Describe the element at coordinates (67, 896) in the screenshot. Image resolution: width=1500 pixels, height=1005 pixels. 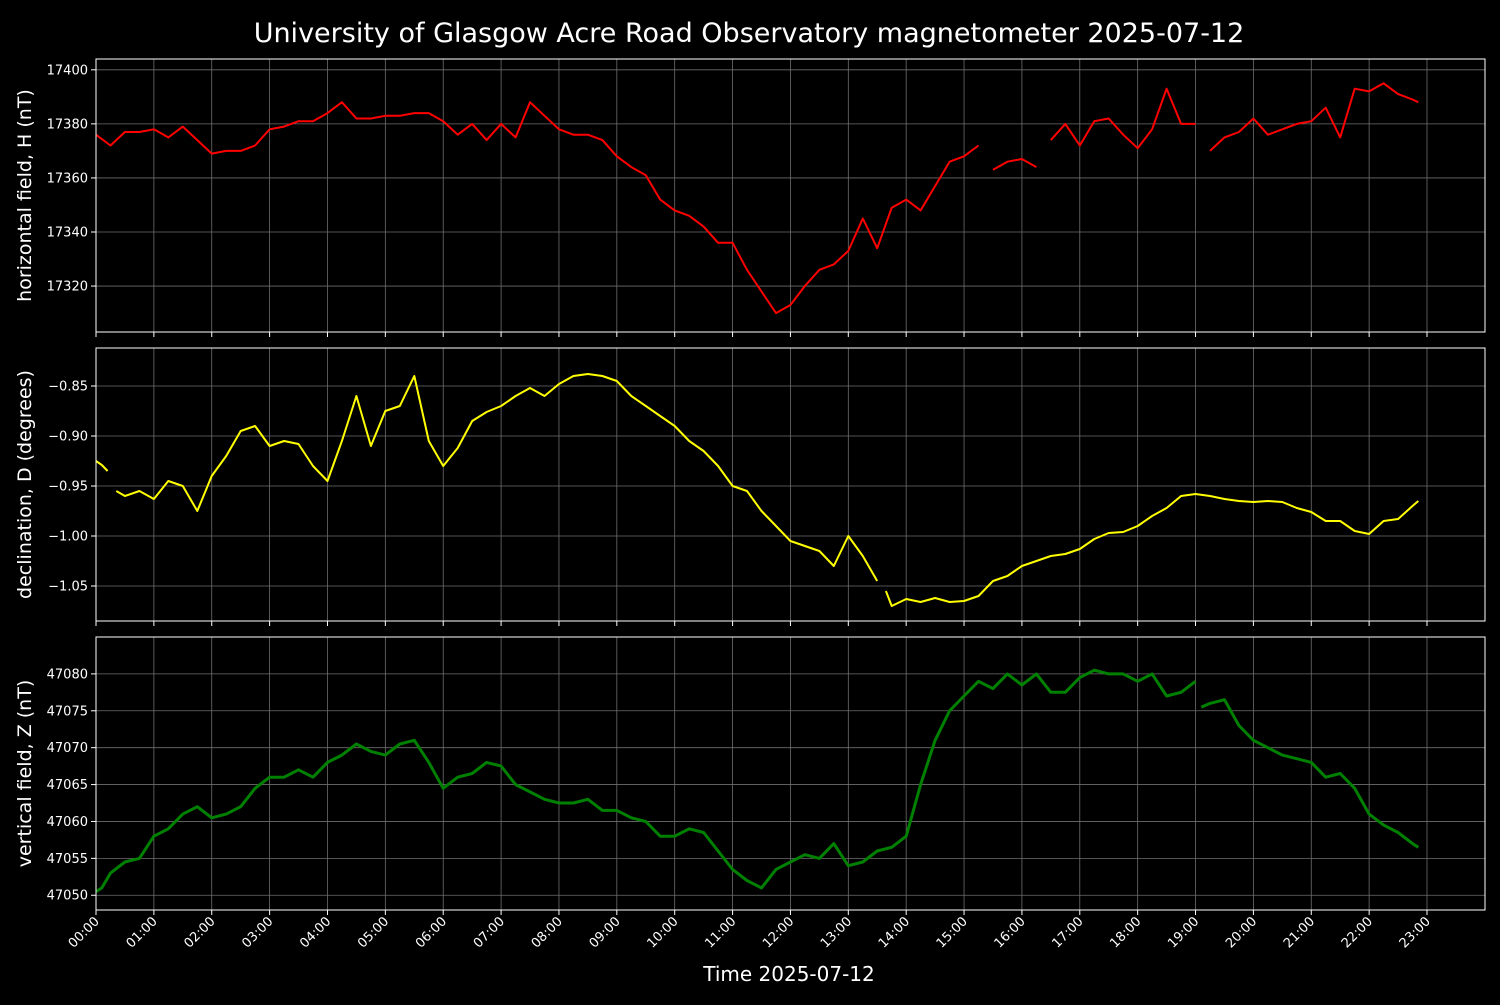
I see `y-tick-label: 47050` at that location.